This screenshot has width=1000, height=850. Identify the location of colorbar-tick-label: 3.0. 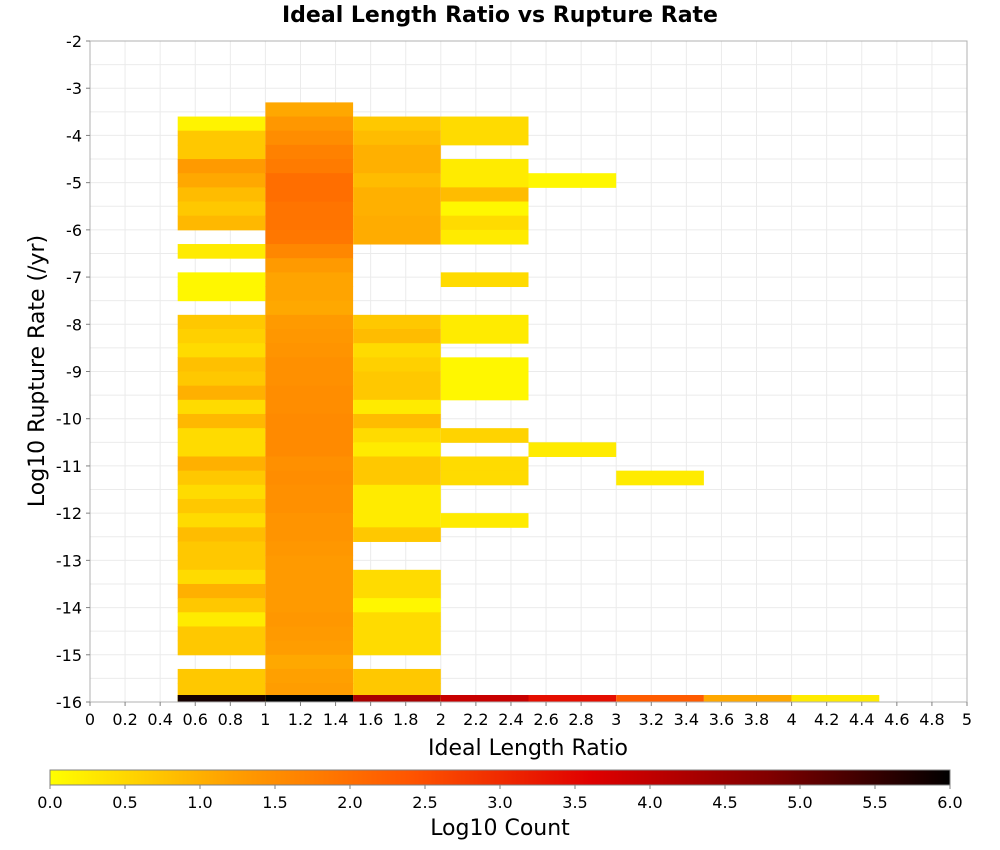
(499, 802).